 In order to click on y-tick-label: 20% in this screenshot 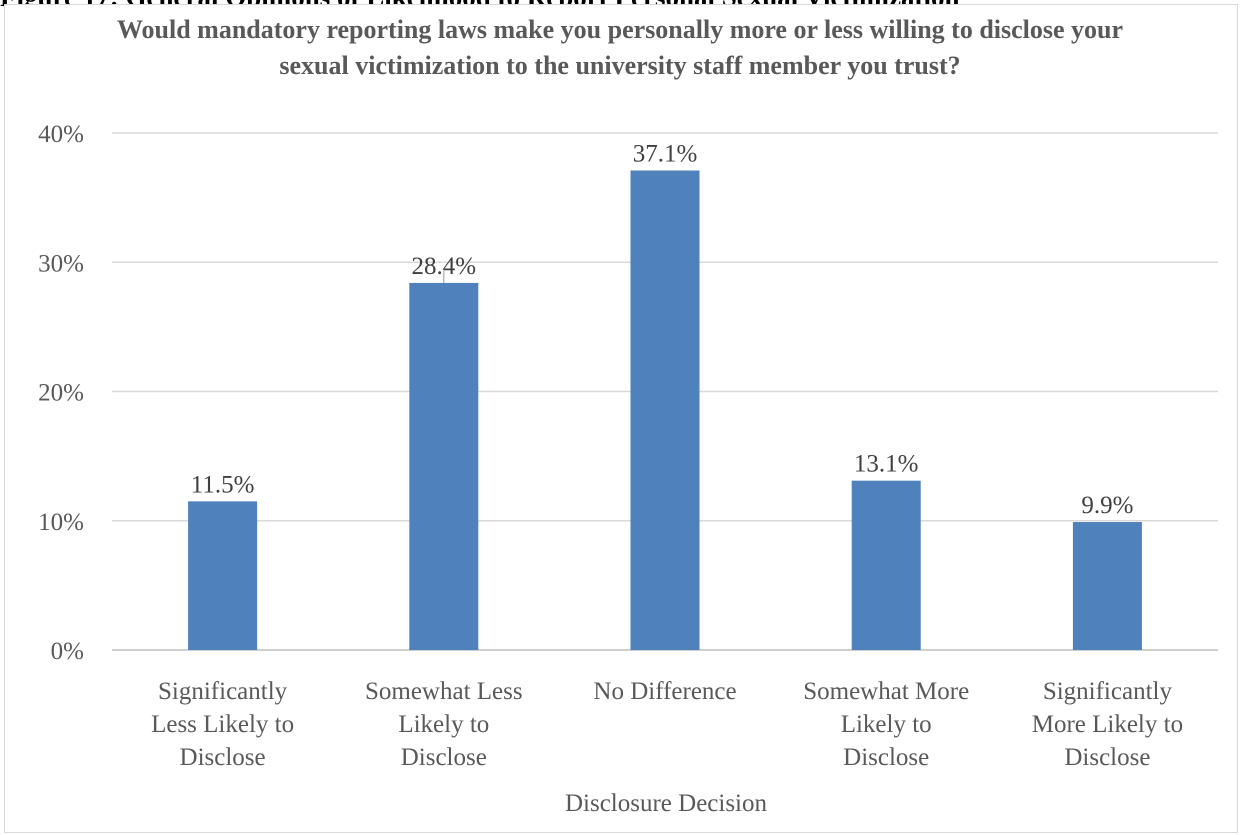, I will do `click(61, 393)`.